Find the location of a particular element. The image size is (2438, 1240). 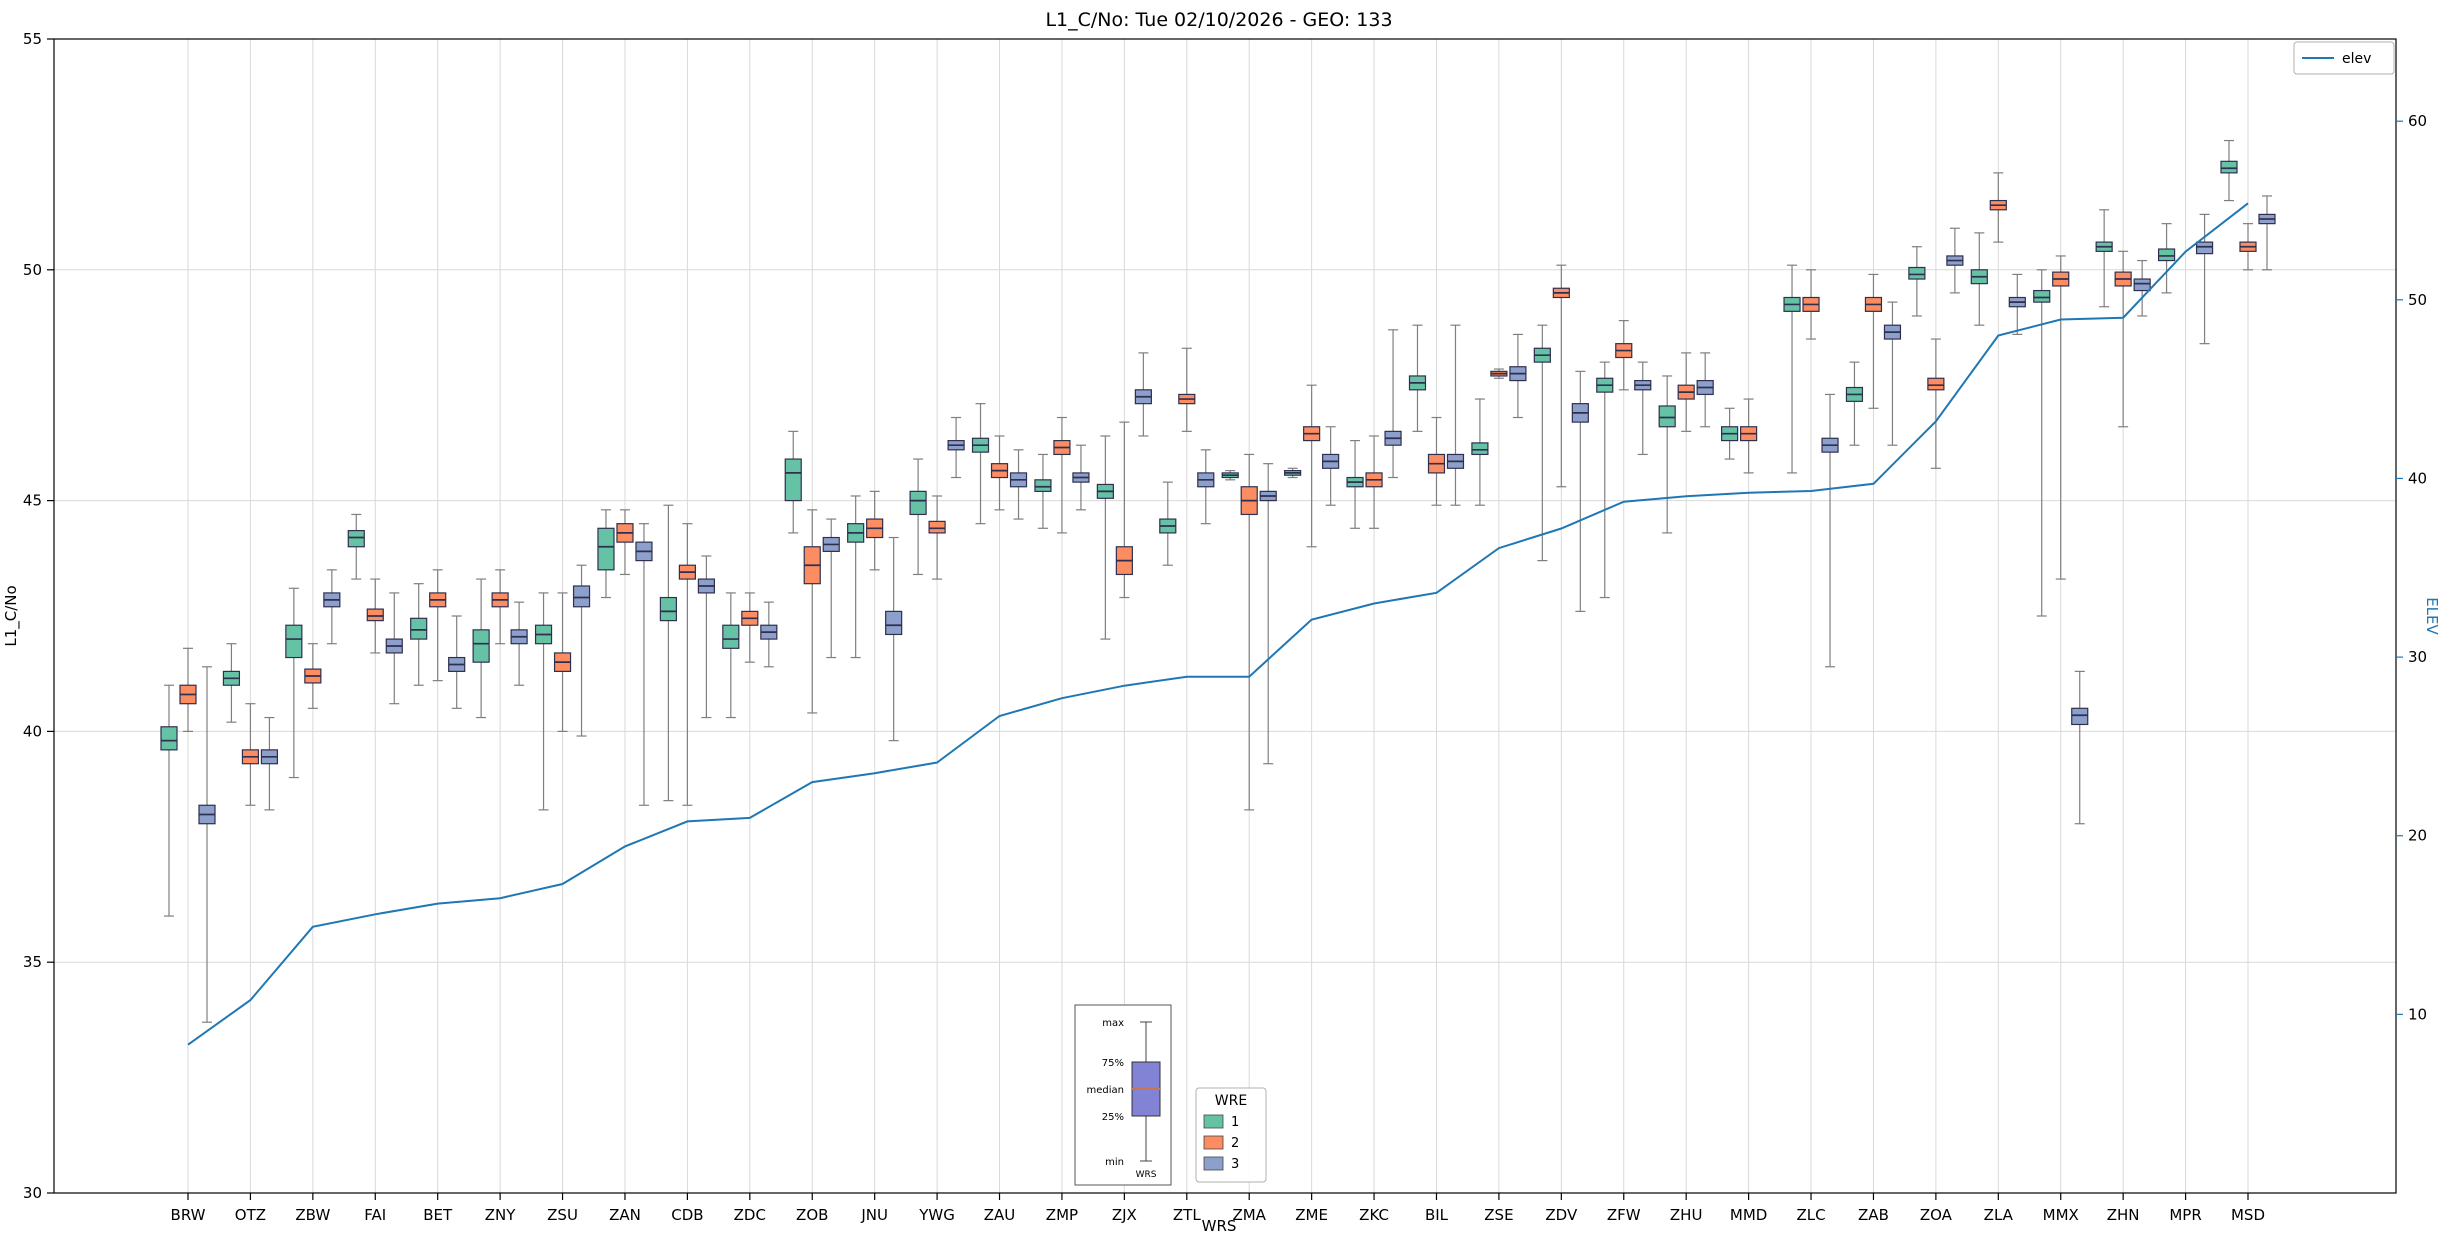

y-tick-label-right: 60 is located at coordinates (2417, 121).